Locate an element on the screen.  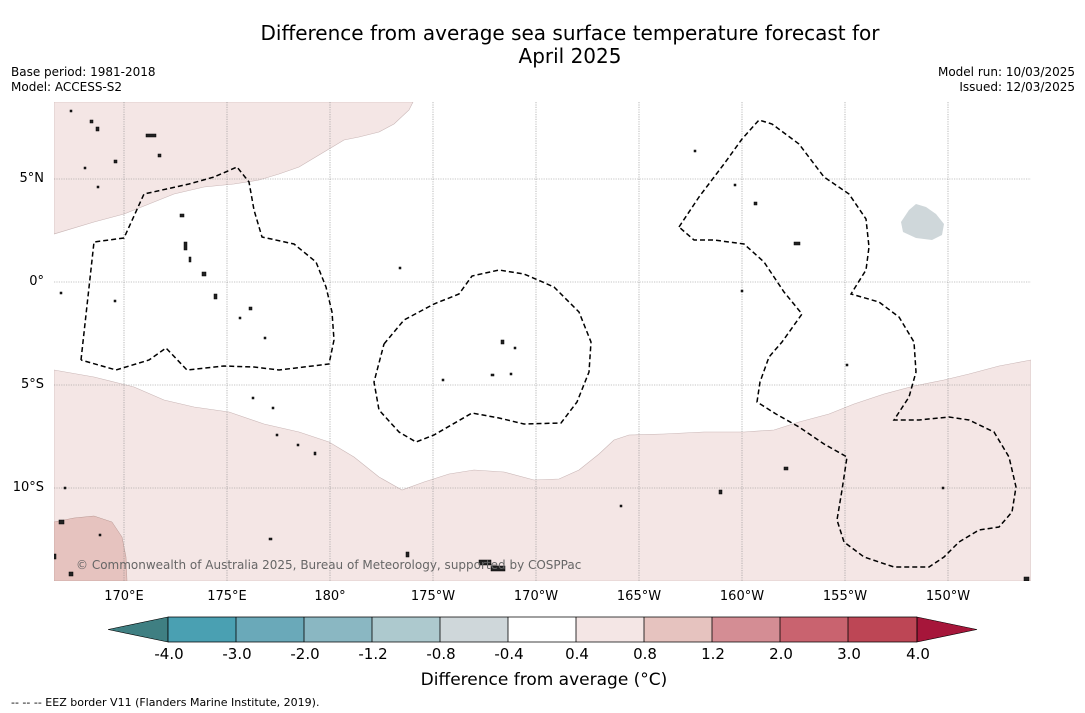
lon-label-150w: 150°W is located at coordinates (948, 596).